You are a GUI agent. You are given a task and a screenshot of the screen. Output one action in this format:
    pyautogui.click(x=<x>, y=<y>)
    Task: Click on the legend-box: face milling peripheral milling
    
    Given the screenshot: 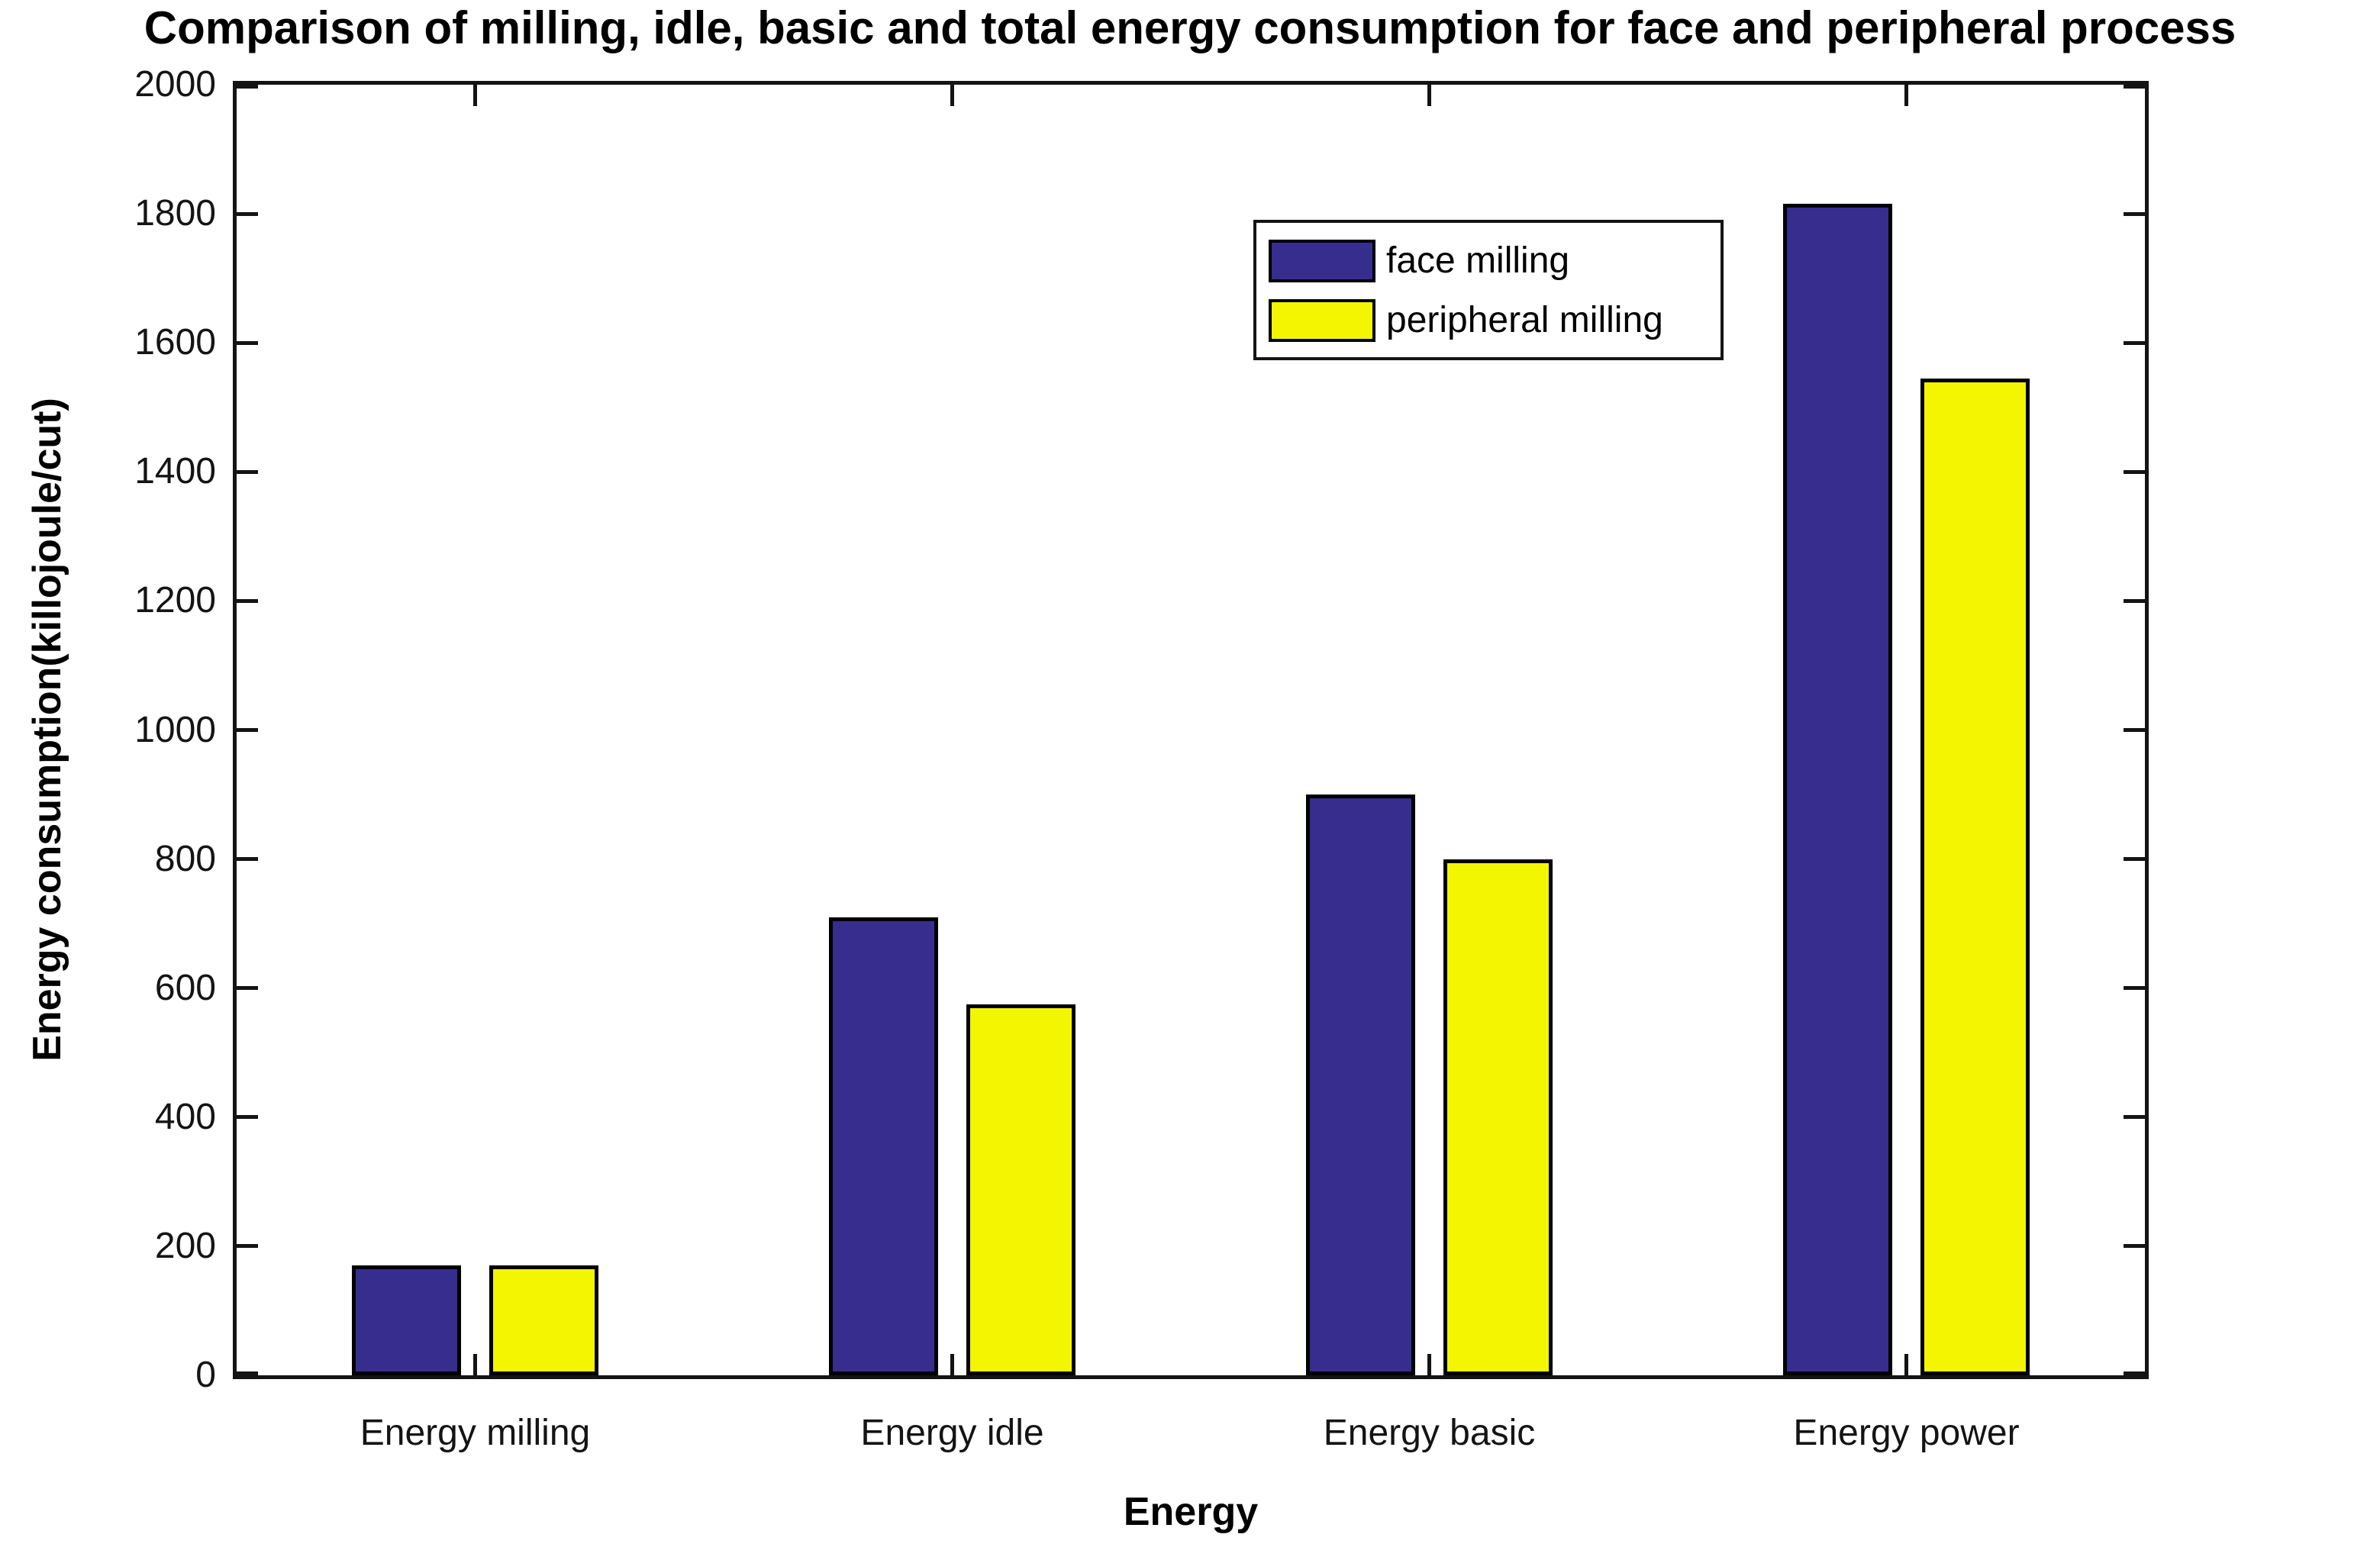 What is the action you would take?
    pyautogui.click(x=1488, y=290)
    